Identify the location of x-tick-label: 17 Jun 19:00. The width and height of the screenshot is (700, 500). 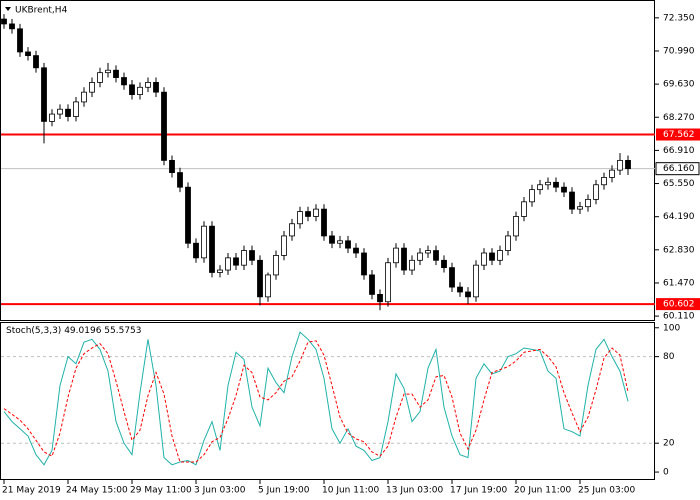
(478, 491).